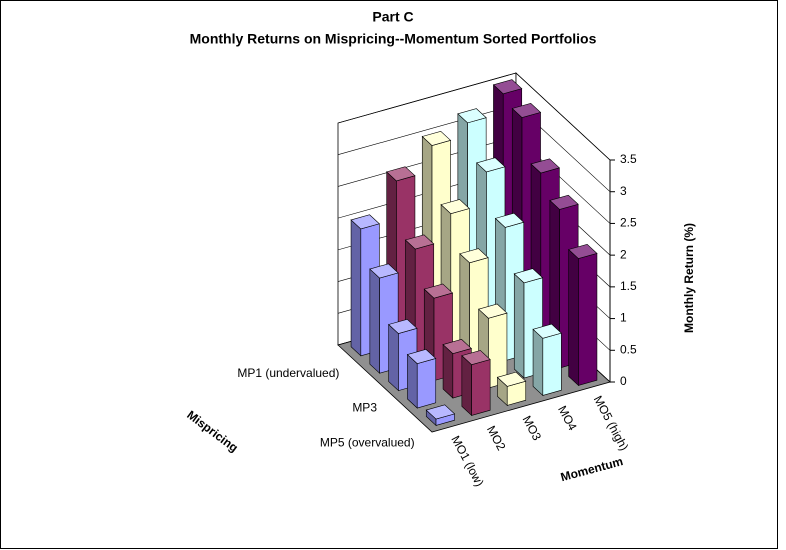 Image resolution: width=786 pixels, height=550 pixels. Describe the element at coordinates (623, 254) in the screenshot. I see `y-tick-label: 2` at that location.